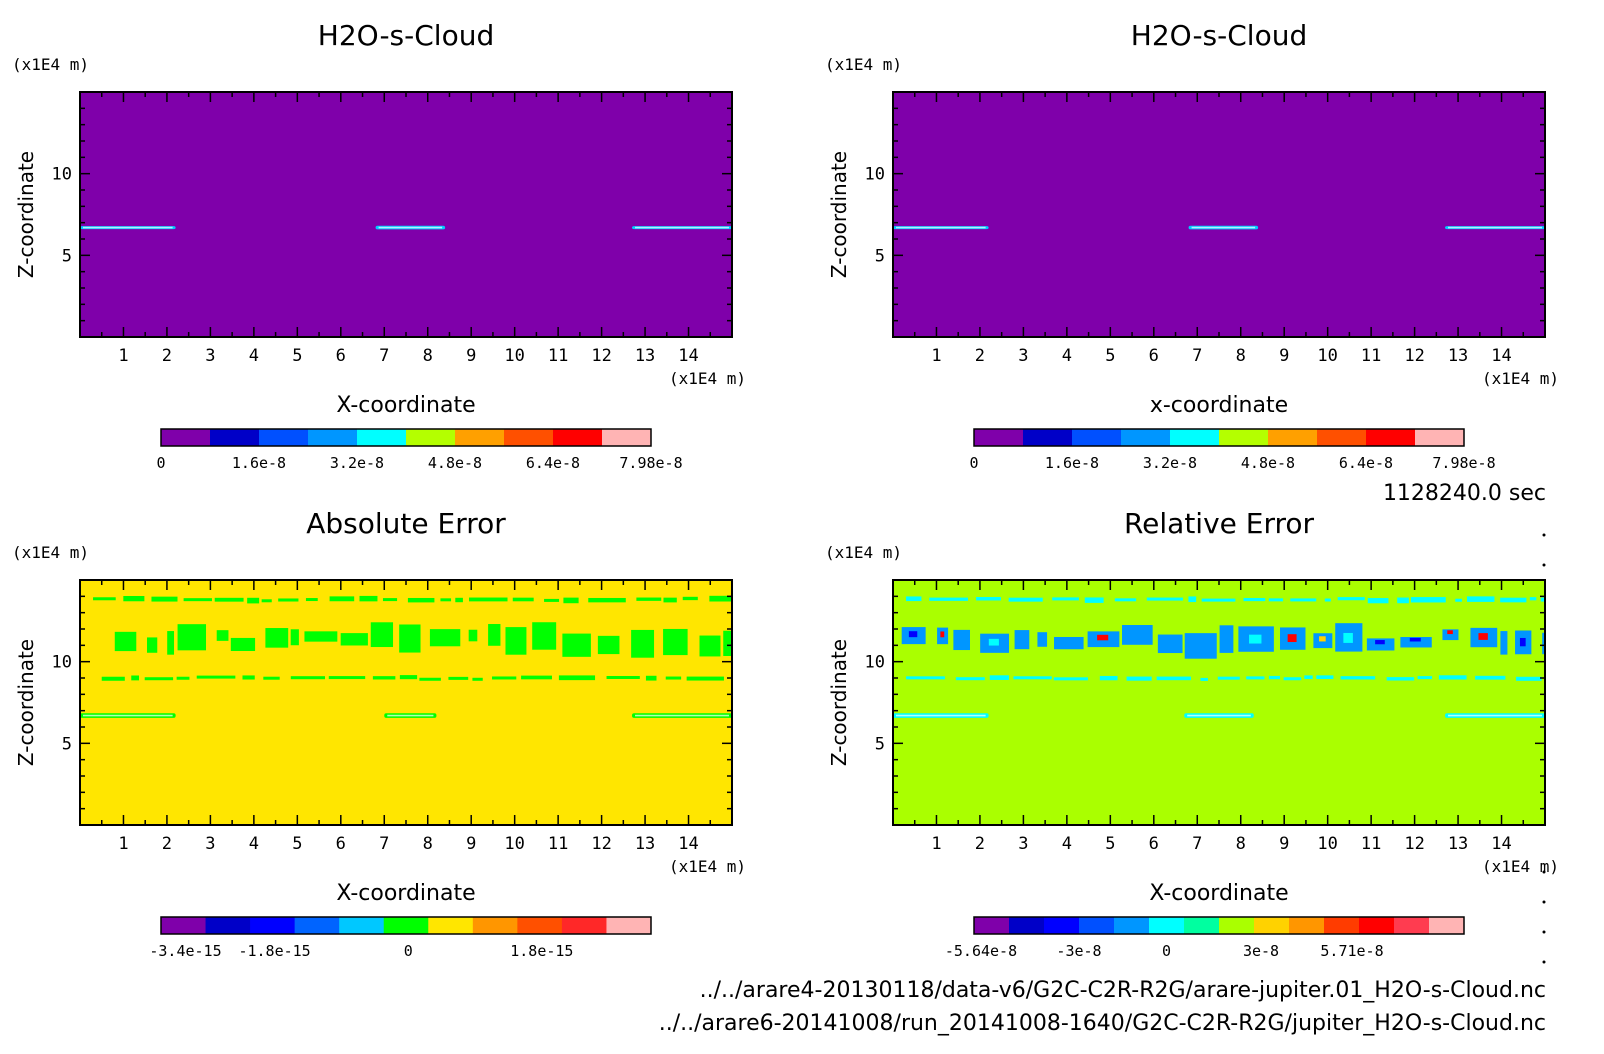 The height and width of the screenshot is (1054, 1604). I want to click on plot-area, so click(1219, 702).